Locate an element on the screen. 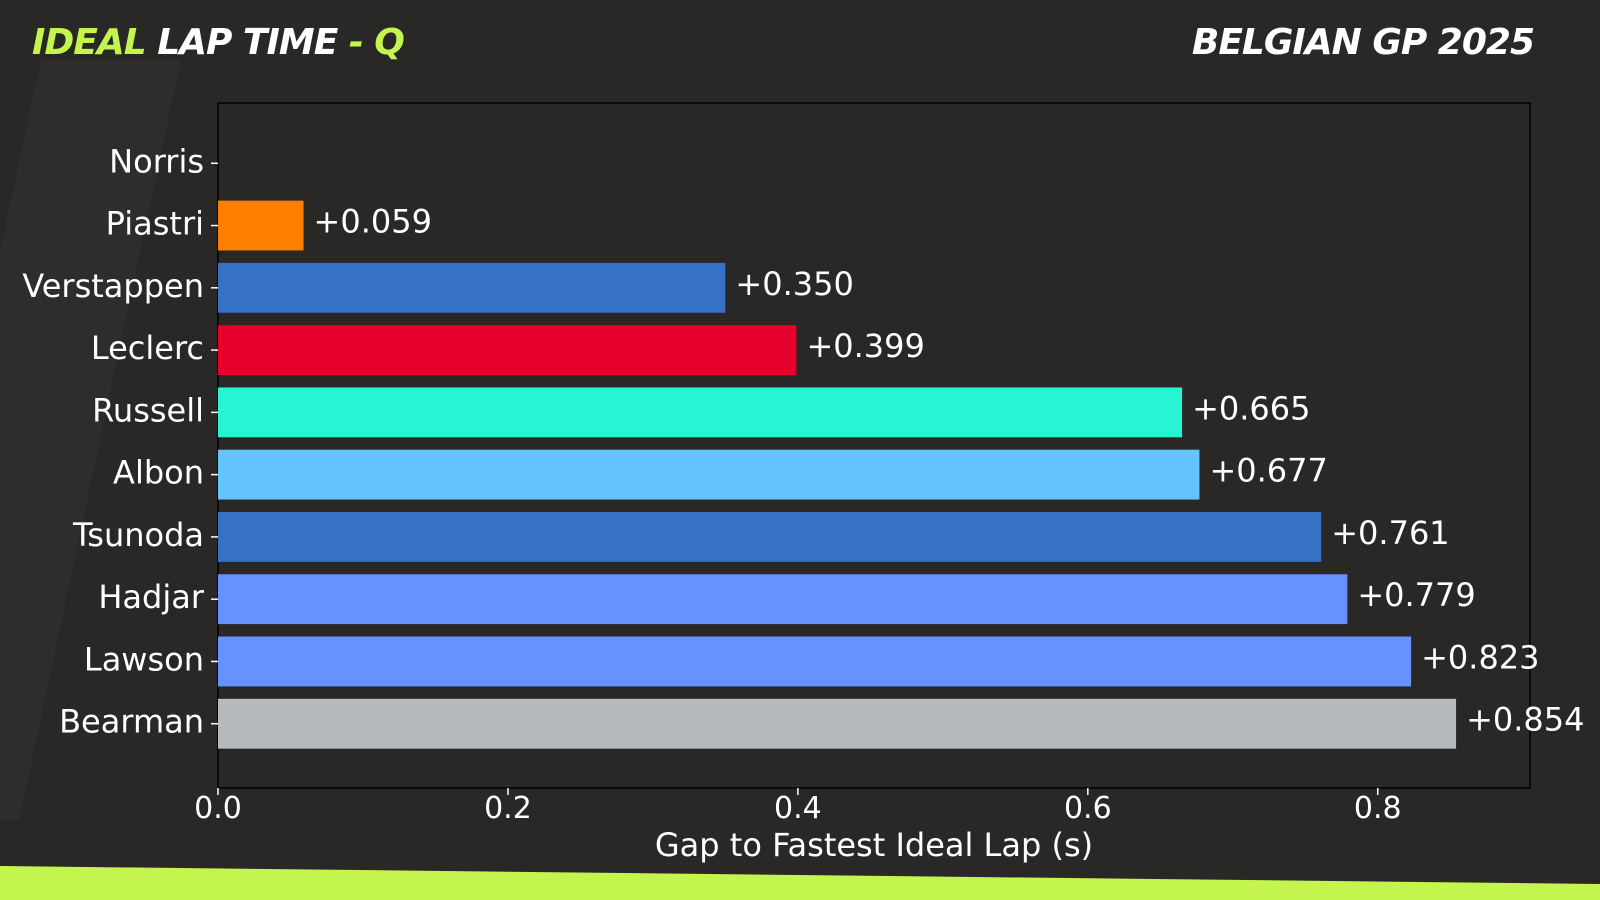  y-tick-label: Norris is located at coordinates (156, 161).